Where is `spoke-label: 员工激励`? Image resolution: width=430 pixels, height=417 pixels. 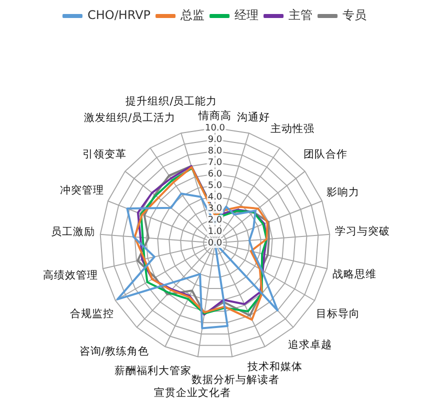 spoke-label: 员工激励 is located at coordinates (72, 232).